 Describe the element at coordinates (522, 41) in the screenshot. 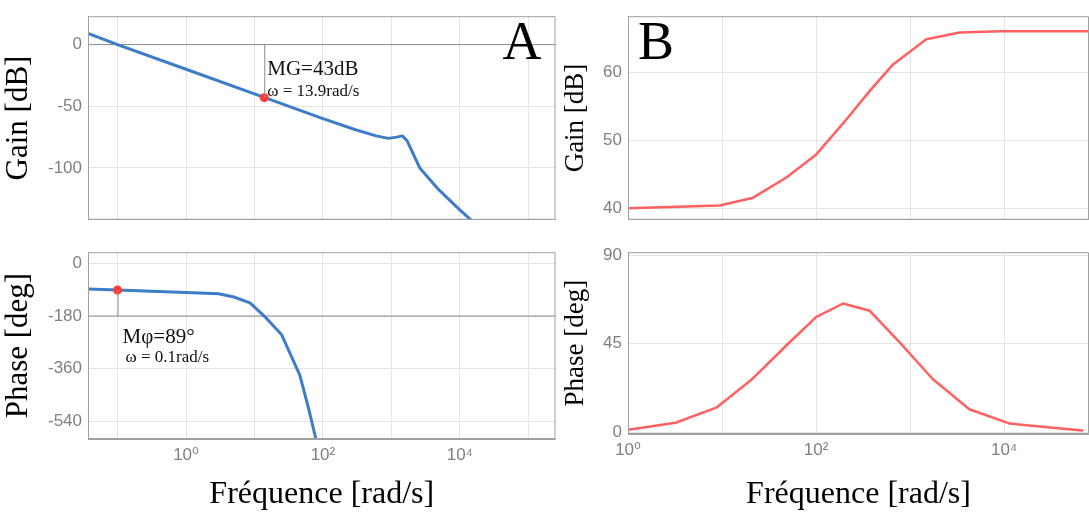

I see `annotation: A` at that location.